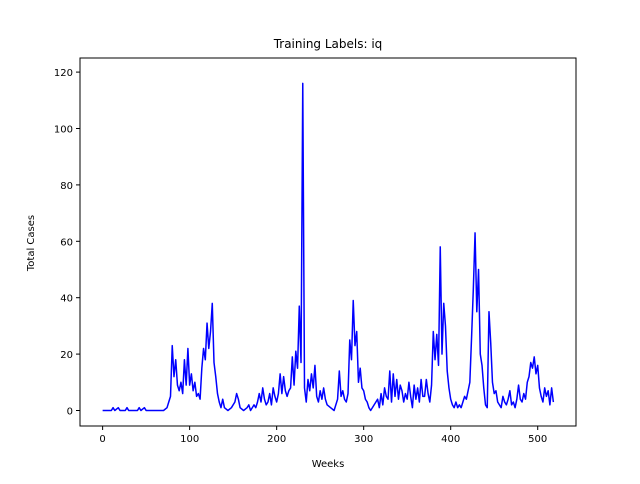  What do you see at coordinates (70, 411) in the screenshot?
I see `y-tick-label: 0` at bounding box center [70, 411].